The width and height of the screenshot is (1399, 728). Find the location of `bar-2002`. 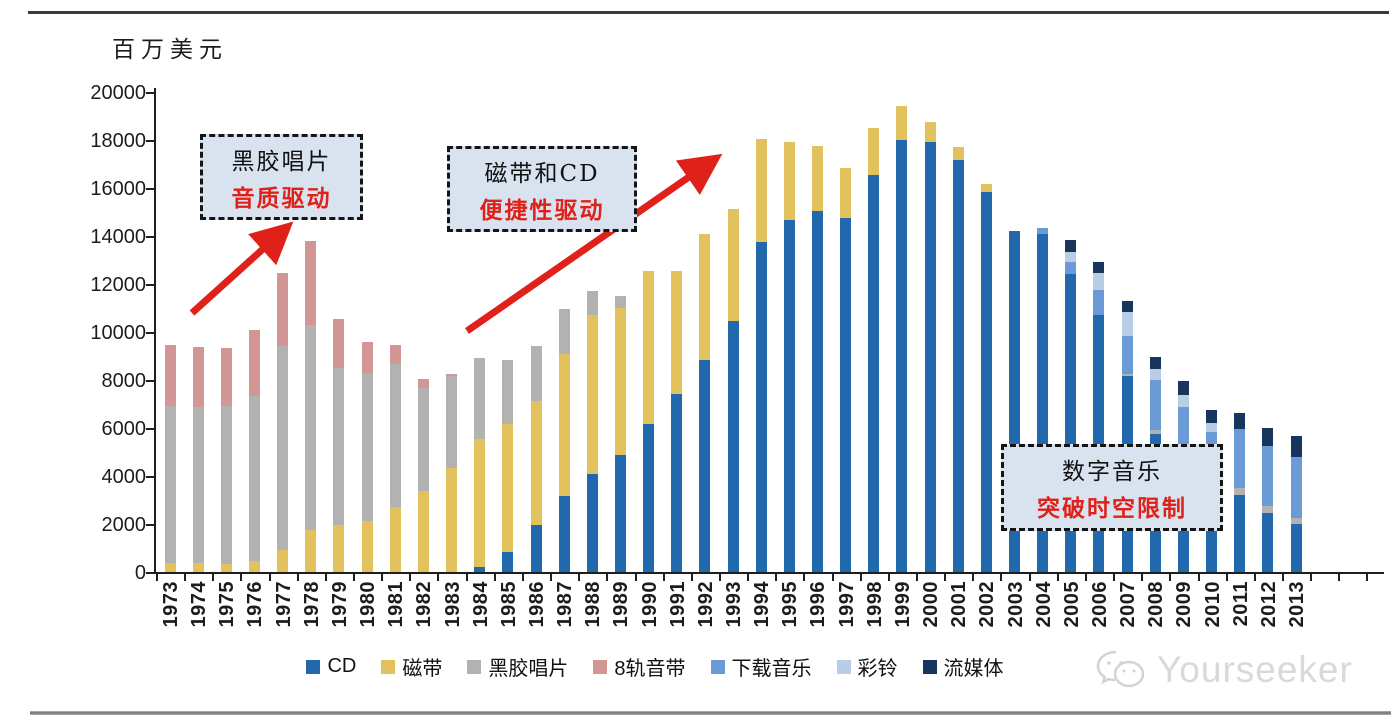

bar-2002 is located at coordinates (986, 378).